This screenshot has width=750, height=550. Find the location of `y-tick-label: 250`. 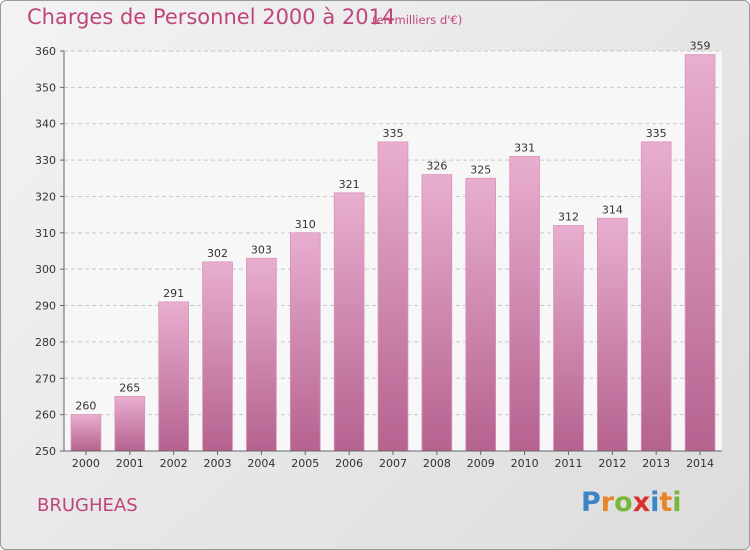

y-tick-label: 250 is located at coordinates (45, 451).